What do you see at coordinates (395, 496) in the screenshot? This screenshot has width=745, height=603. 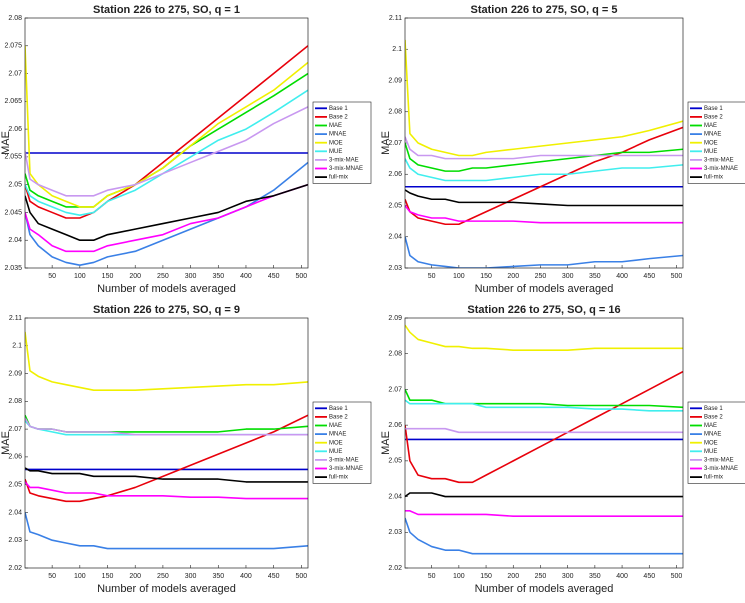 I see `y-tick-label: 2.04` at bounding box center [395, 496].